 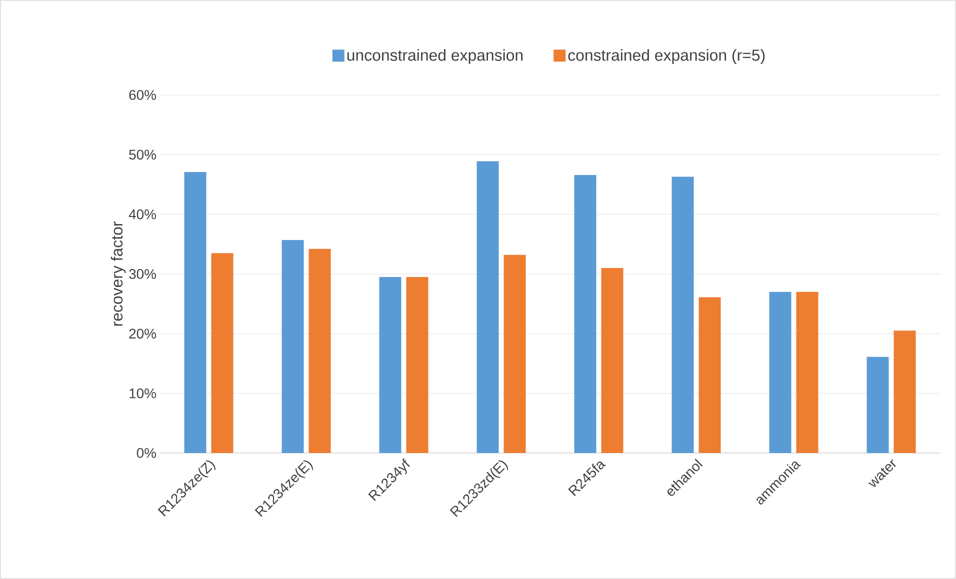 I want to click on legend-label: constrained expansion (r=5), so click(x=666, y=56).